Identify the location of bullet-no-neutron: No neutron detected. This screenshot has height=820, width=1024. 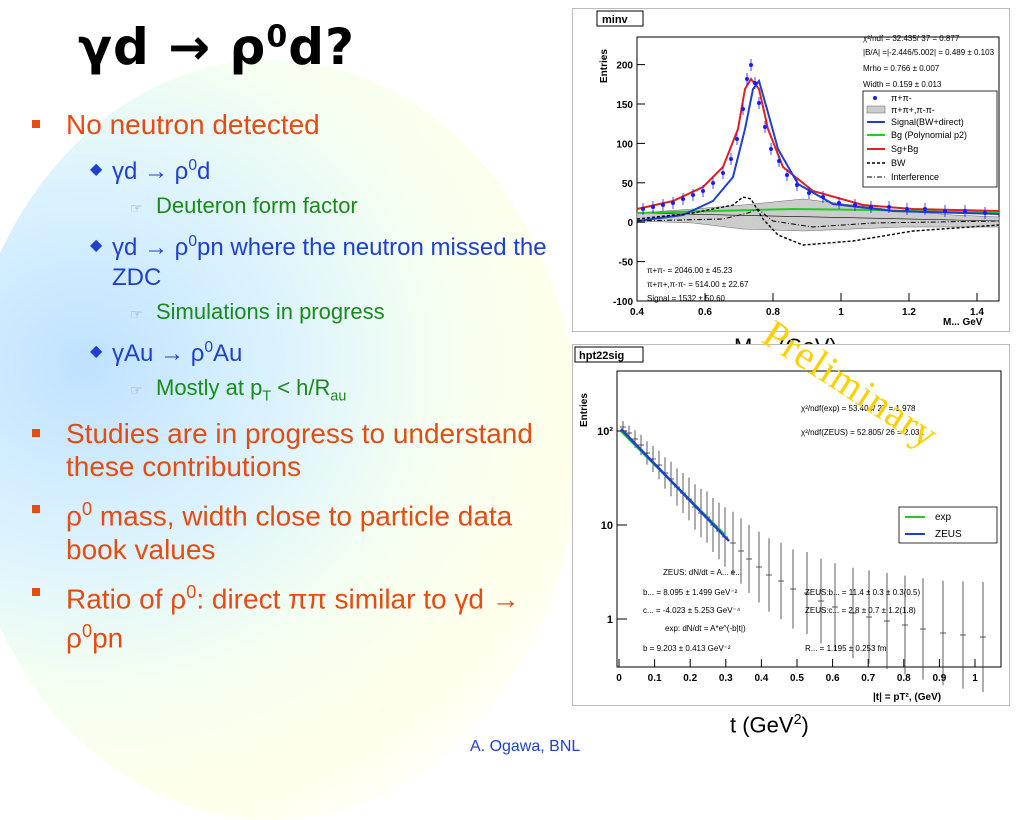
(300, 124).